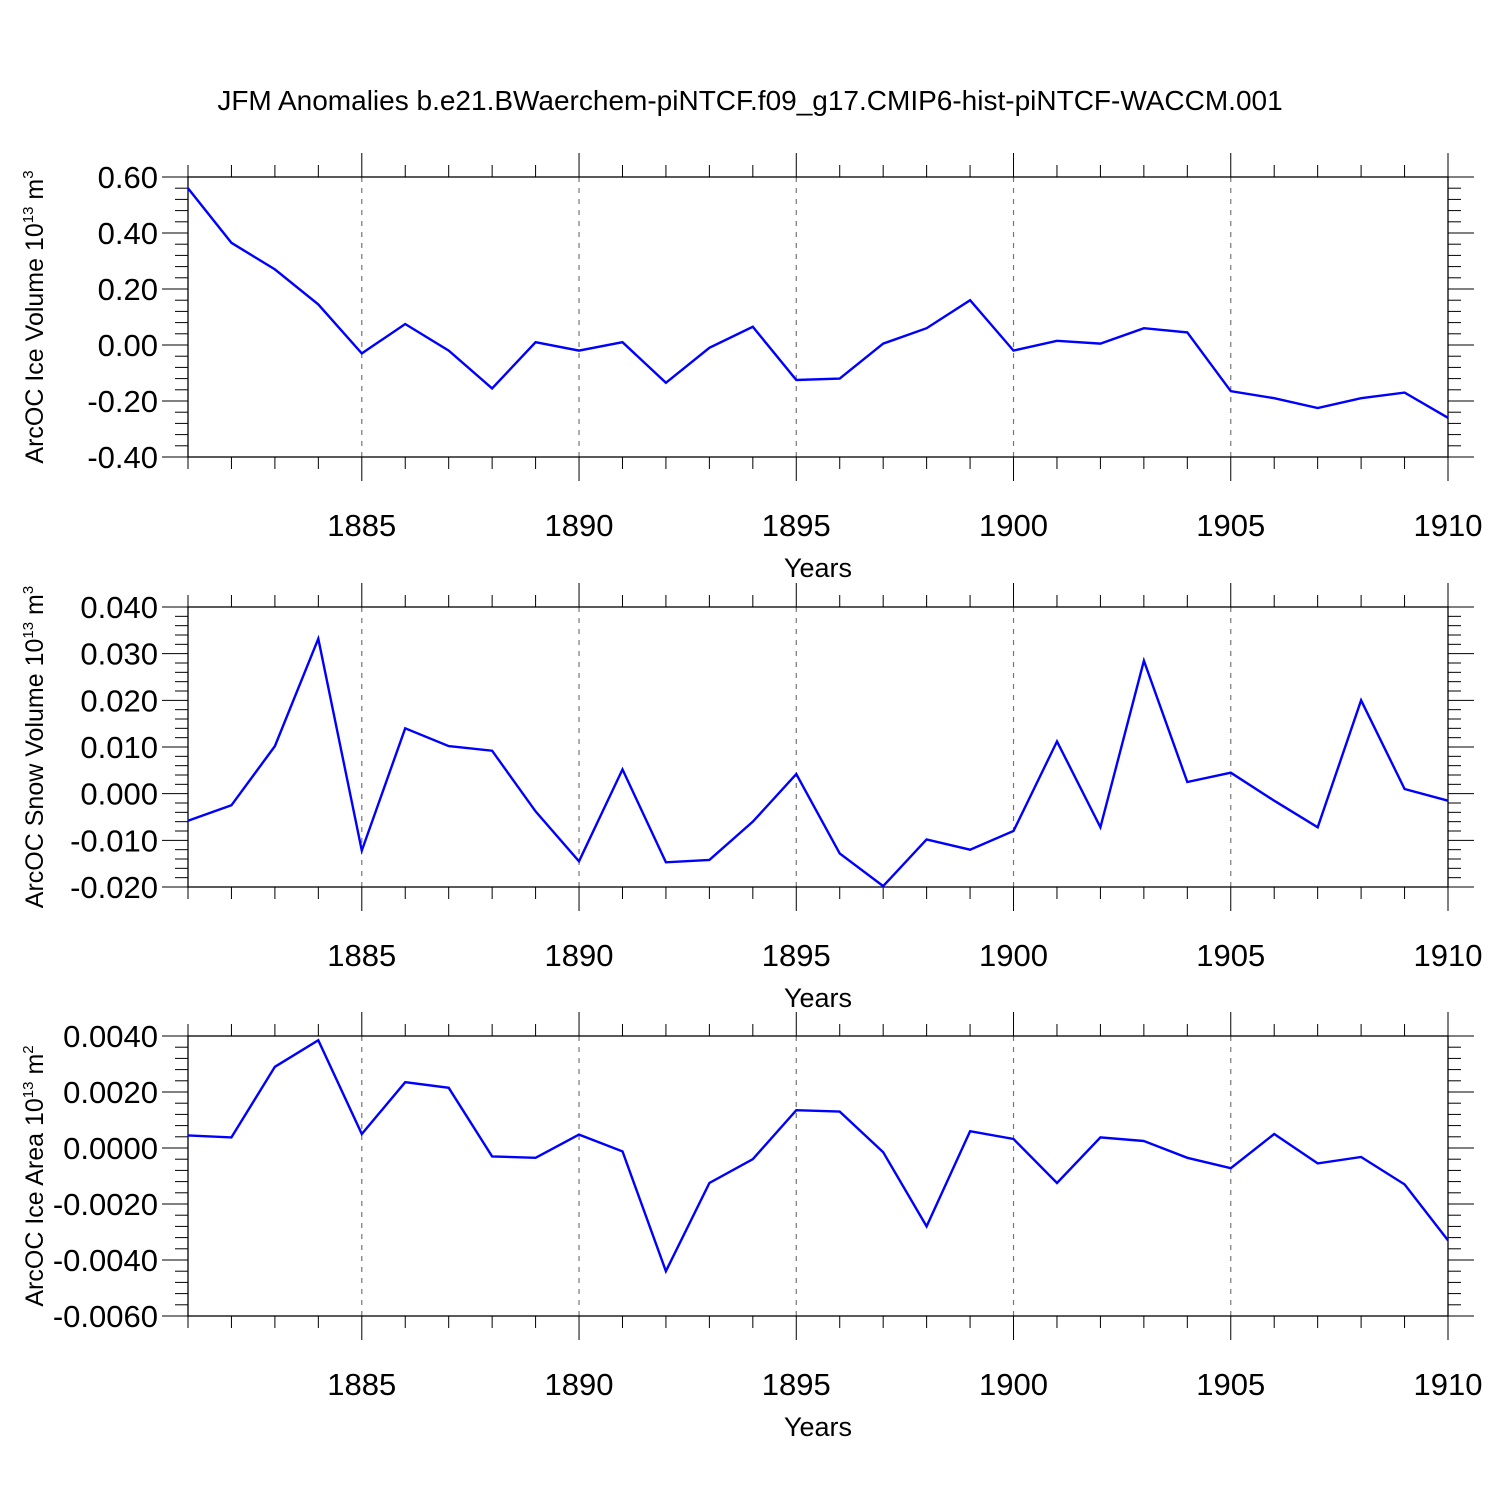 The height and width of the screenshot is (1500, 1500). Describe the element at coordinates (105, 1260) in the screenshot. I see `y-tick-label: -0.0040` at that location.